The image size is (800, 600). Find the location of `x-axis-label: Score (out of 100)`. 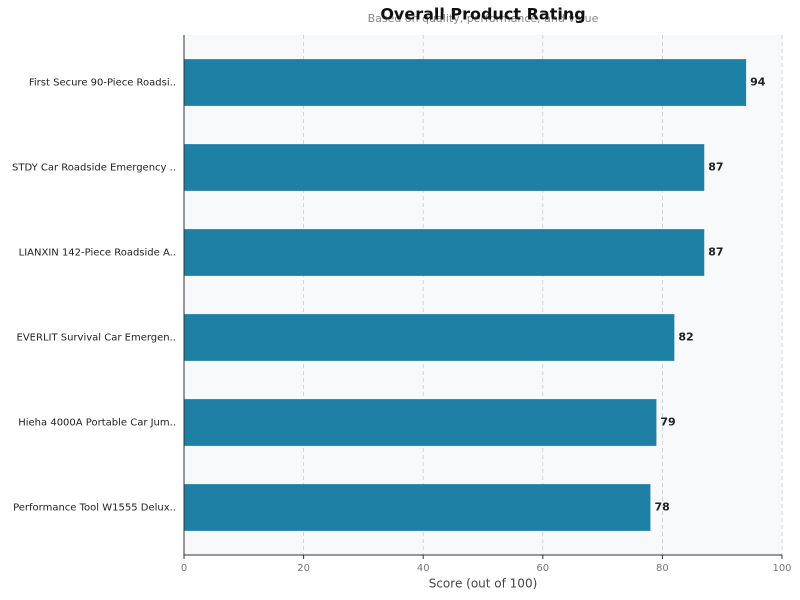

x-axis-label: Score (out of 100) is located at coordinates (483, 584).